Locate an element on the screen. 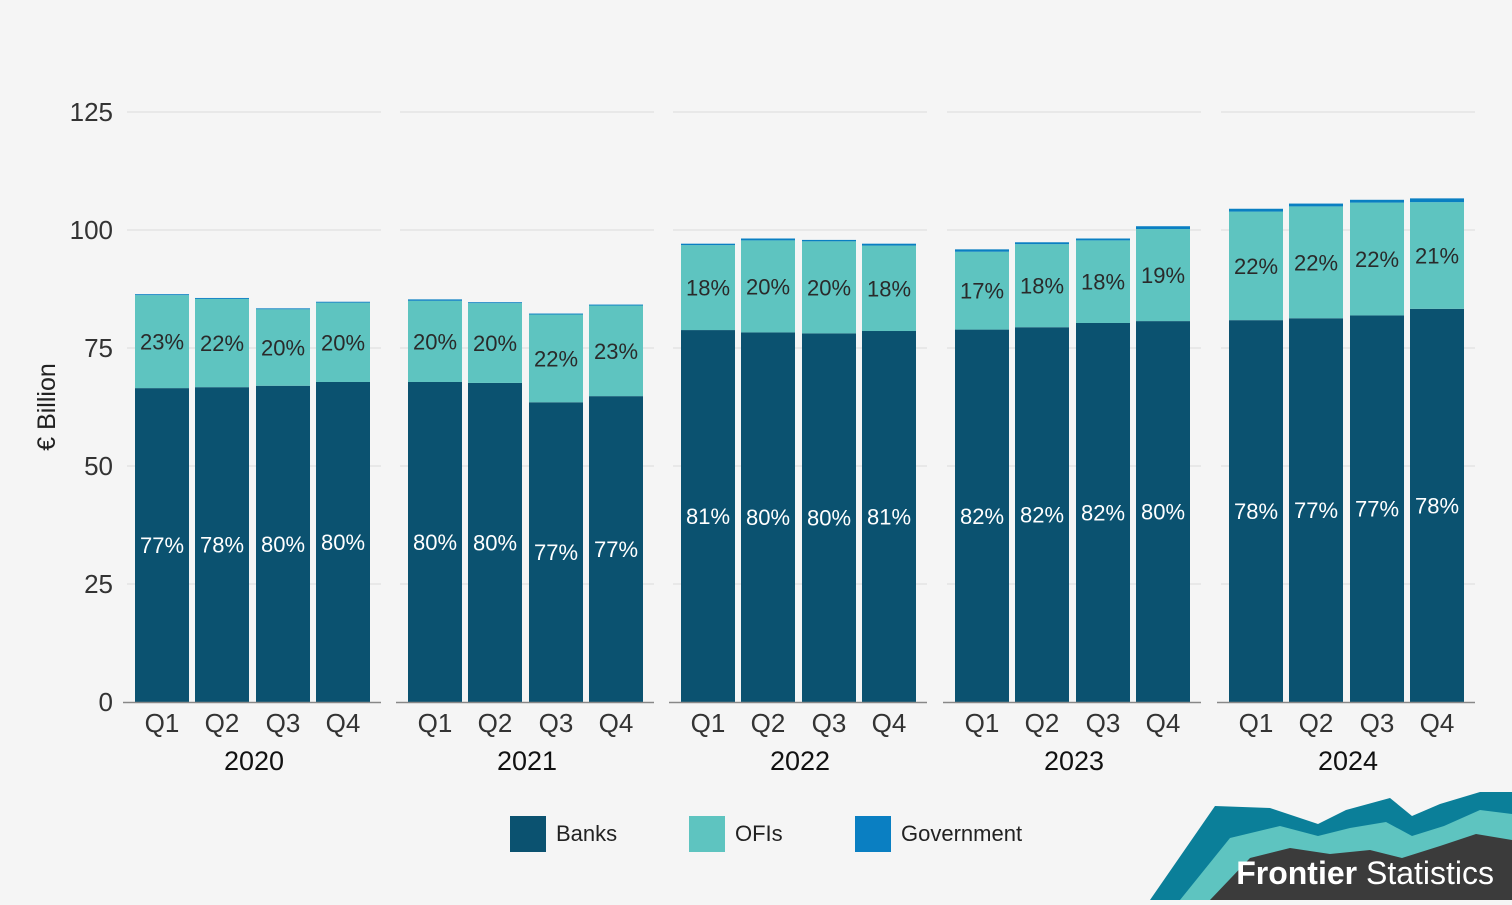 The height and width of the screenshot is (905, 1512). bar-banks-2024-q1 is located at coordinates (1256, 511).